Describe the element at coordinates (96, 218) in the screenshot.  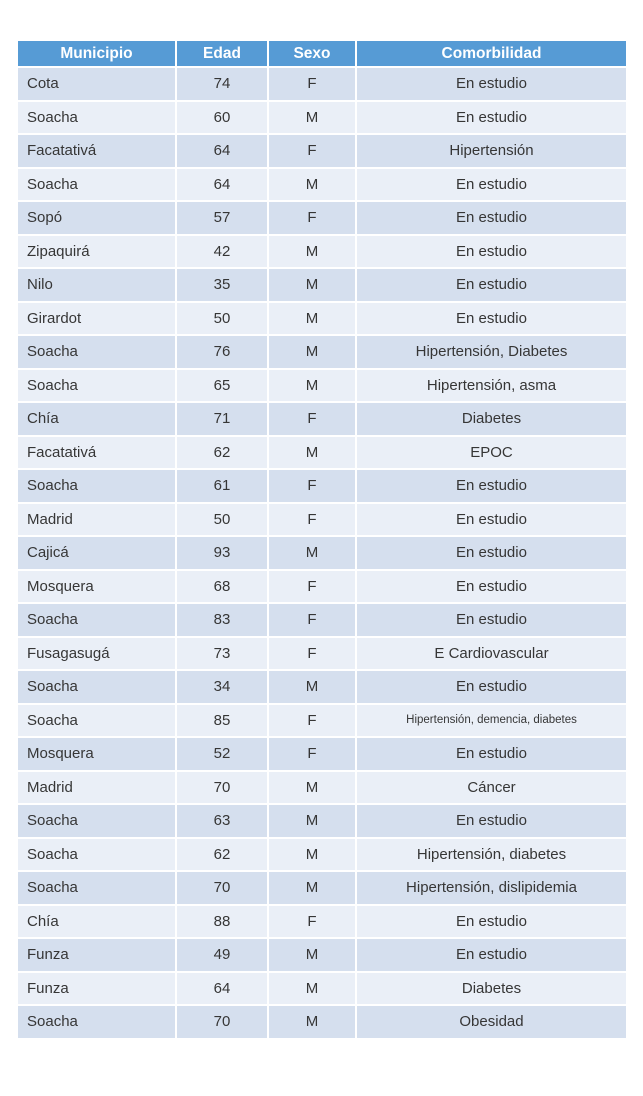
I see `cell-municipio: Sopó` at that location.